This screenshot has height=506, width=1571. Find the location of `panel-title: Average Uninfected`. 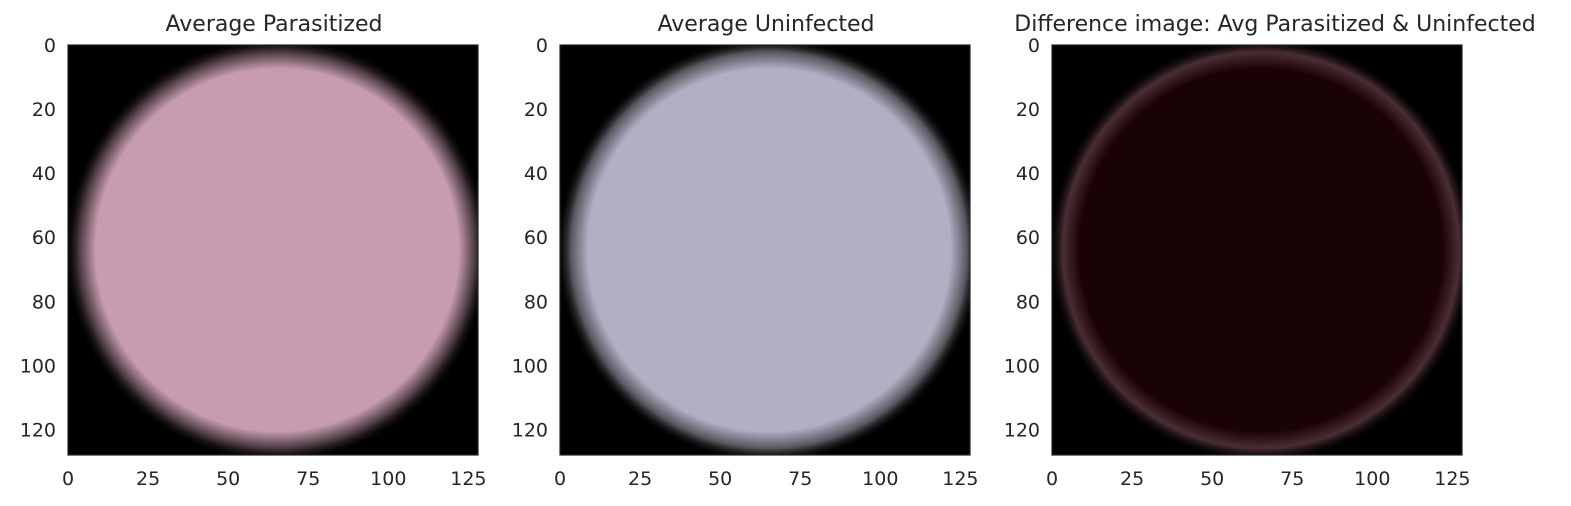

panel-title: Average Uninfected is located at coordinates (766, 24).